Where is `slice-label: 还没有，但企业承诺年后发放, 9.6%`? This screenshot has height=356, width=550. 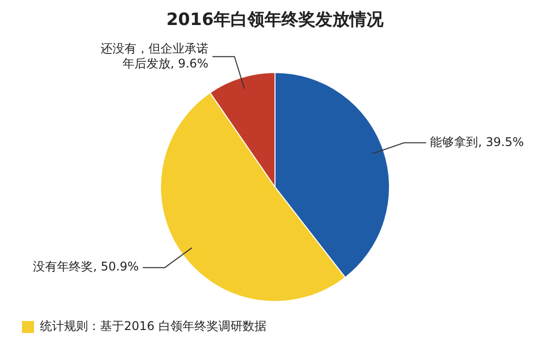
slice-label: 还没有，但企业承诺年后发放, 9.6% is located at coordinates (154, 55).